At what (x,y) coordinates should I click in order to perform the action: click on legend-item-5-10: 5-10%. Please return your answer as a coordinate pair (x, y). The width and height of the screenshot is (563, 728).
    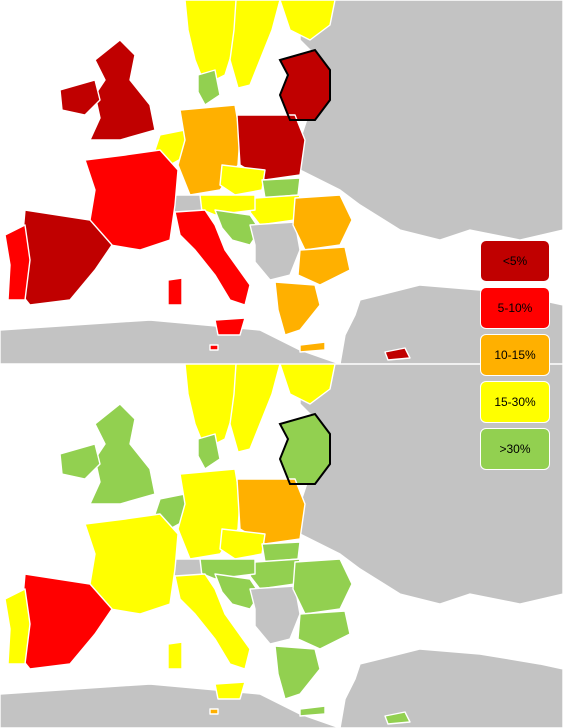
    Looking at the image, I should click on (515, 308).